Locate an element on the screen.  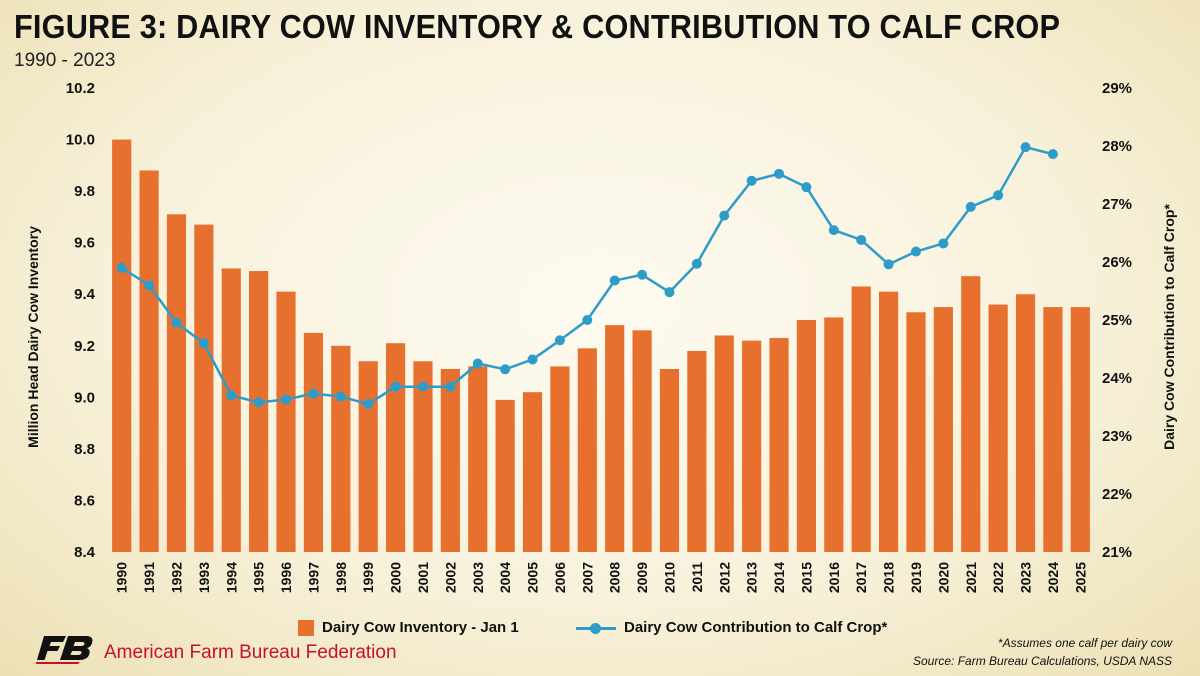
org-name: American Farm Bureau Federation is located at coordinates (250, 652).